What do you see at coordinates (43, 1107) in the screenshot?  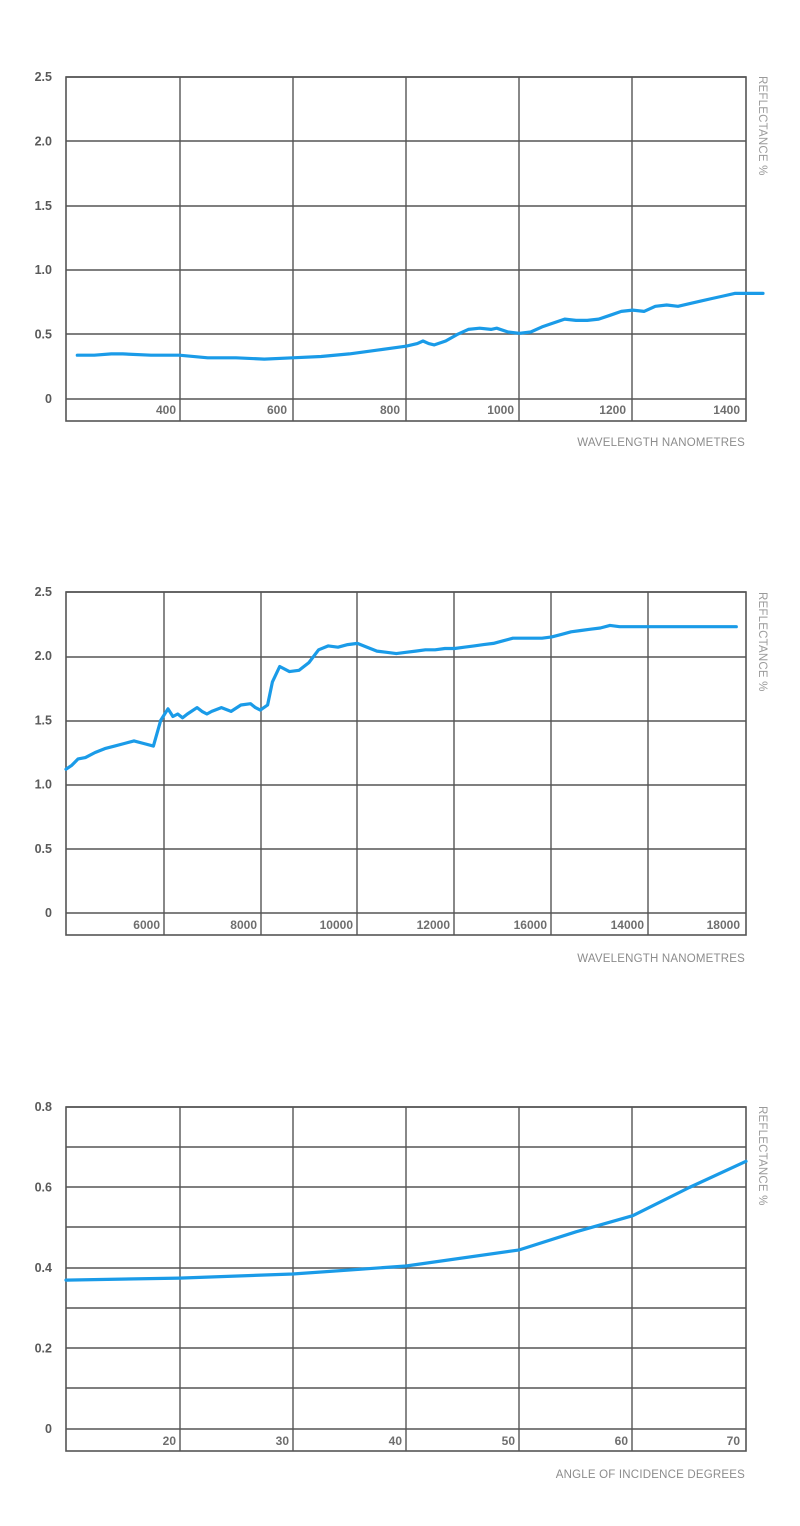 I see `y-tick-label: 0.8` at bounding box center [43, 1107].